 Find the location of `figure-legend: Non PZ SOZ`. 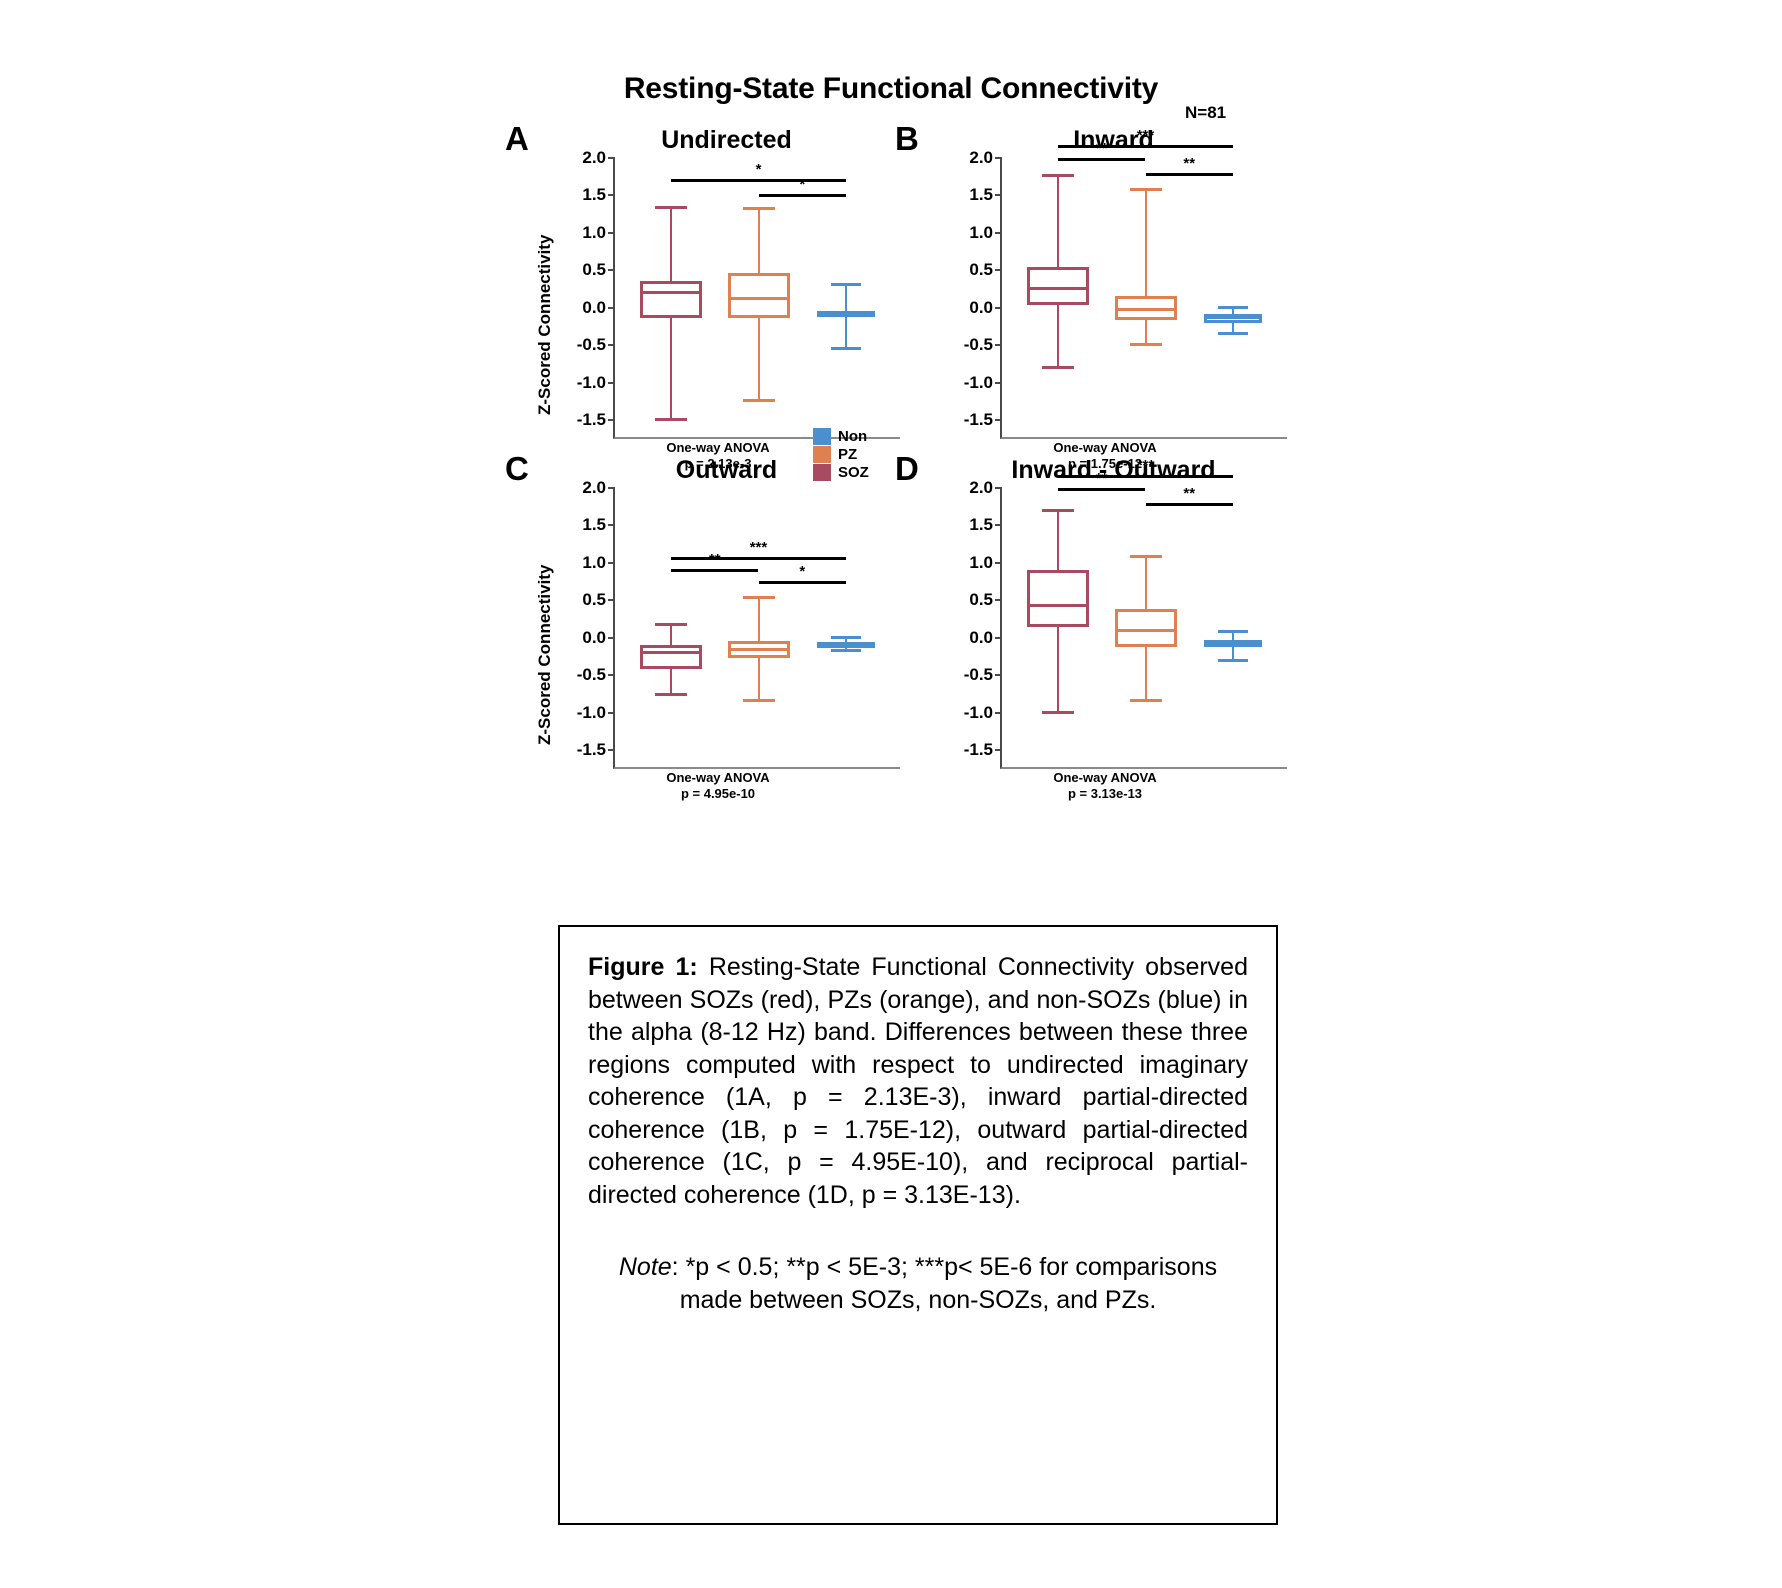

figure-legend: Non PZ SOZ is located at coordinates (841, 454).